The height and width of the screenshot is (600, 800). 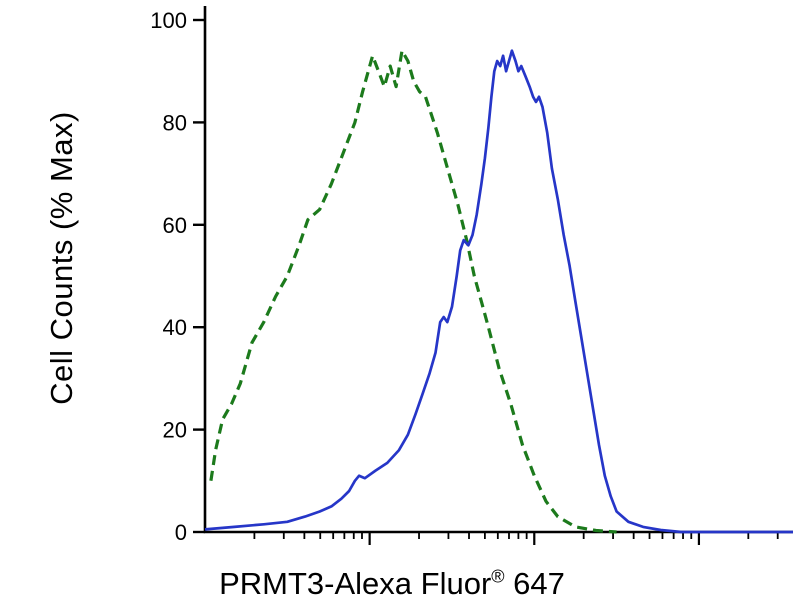 What do you see at coordinates (175, 430) in the screenshot?
I see `y-tick-label: 20` at bounding box center [175, 430].